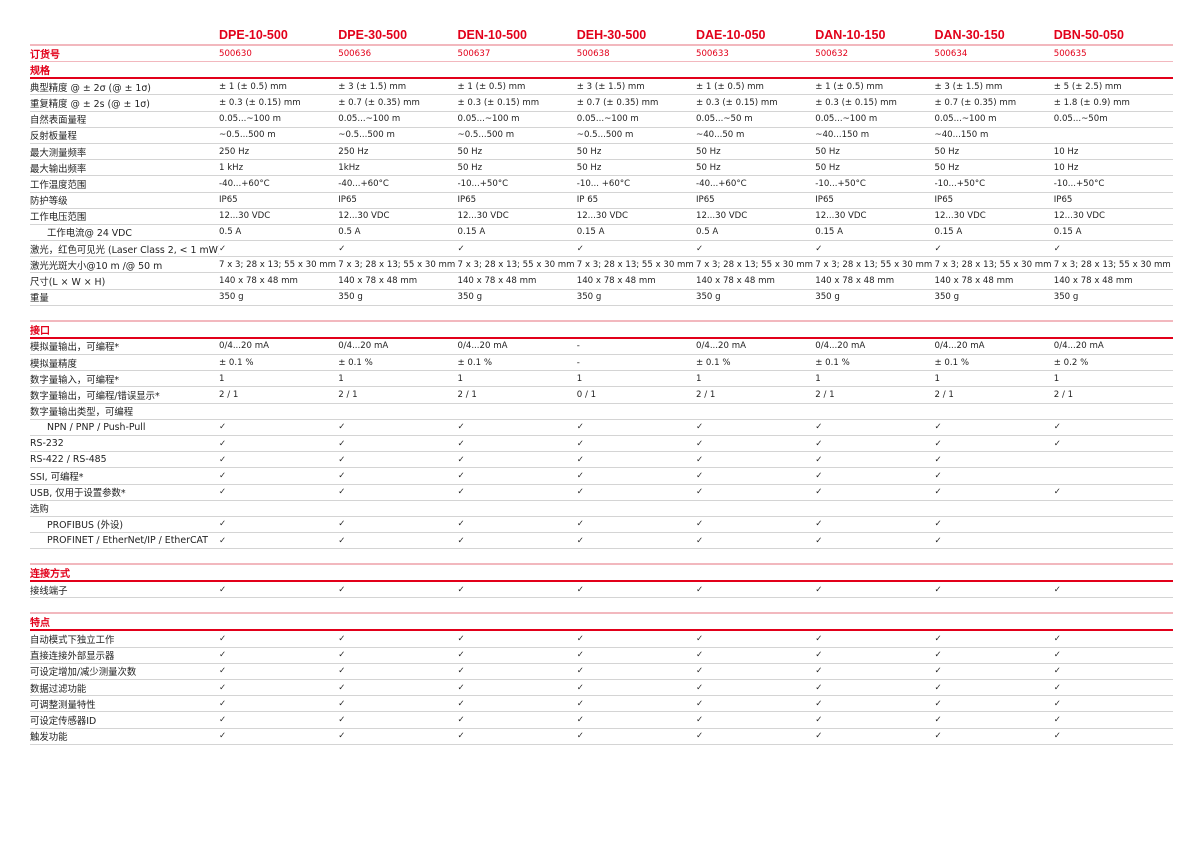 This screenshot has height=849, width=1201. I want to click on row-label: 触发功能, so click(124, 736).